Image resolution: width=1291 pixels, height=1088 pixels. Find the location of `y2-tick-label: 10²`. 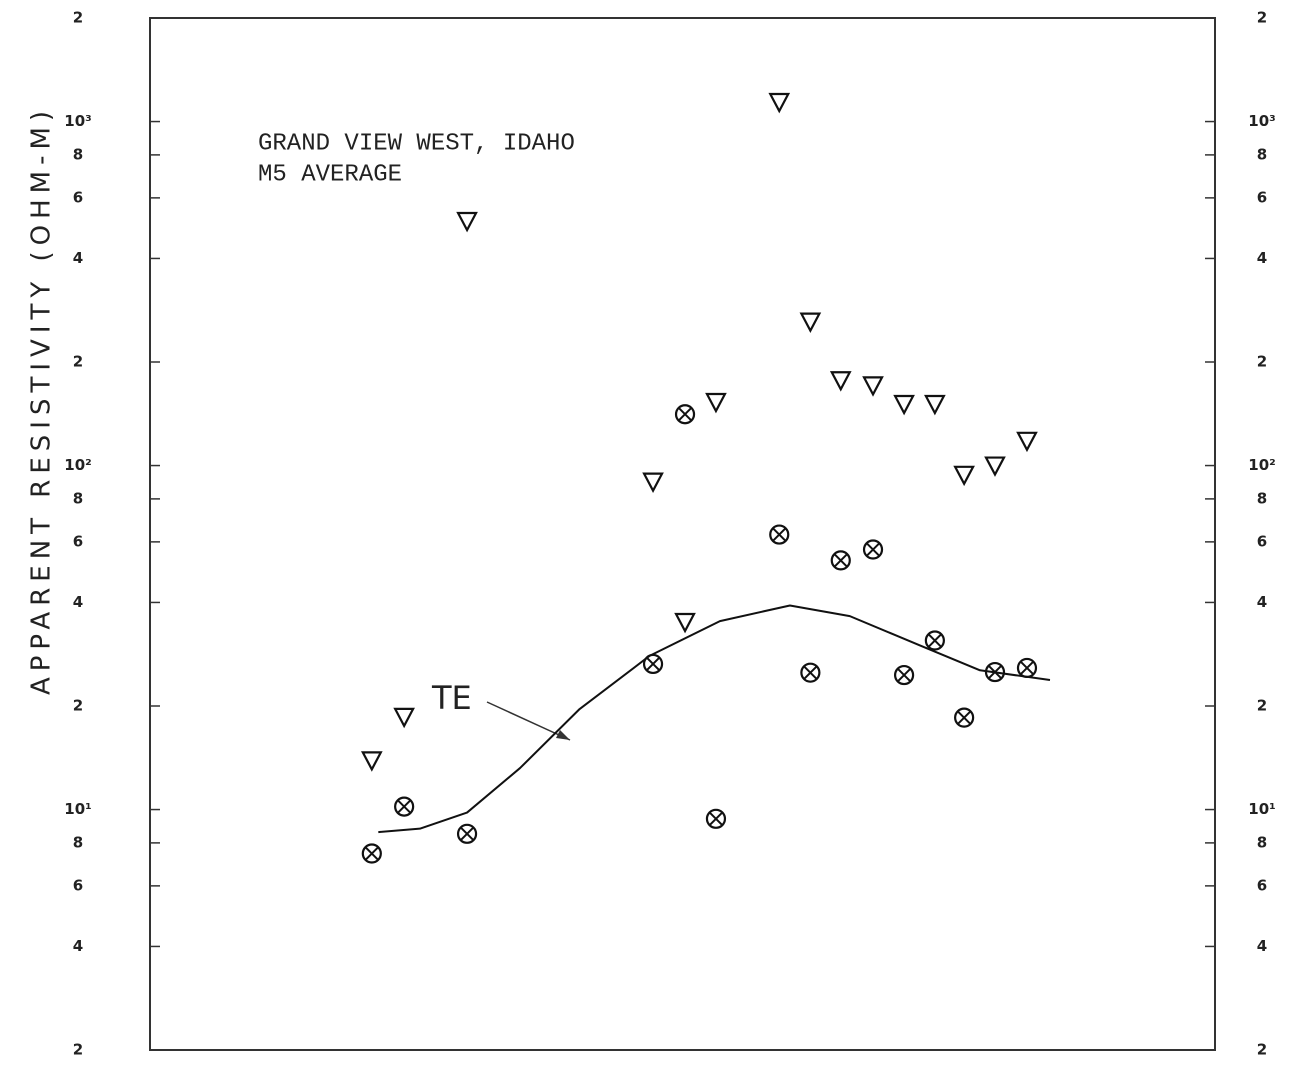

y2-tick-label: 10² is located at coordinates (1261, 465).